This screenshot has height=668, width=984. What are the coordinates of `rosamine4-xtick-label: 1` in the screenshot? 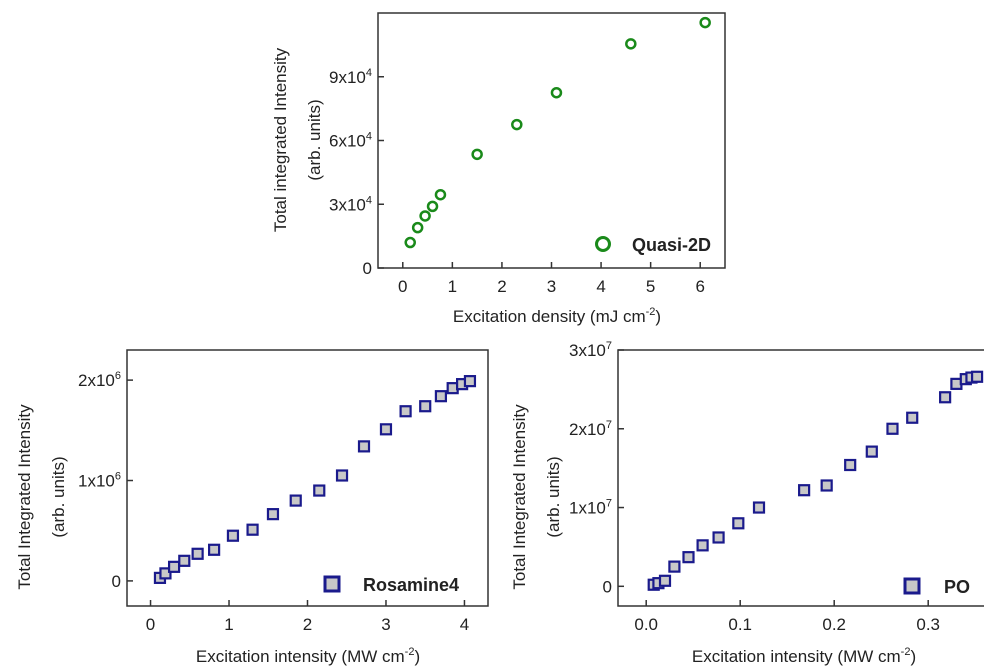 It's located at (228, 624).